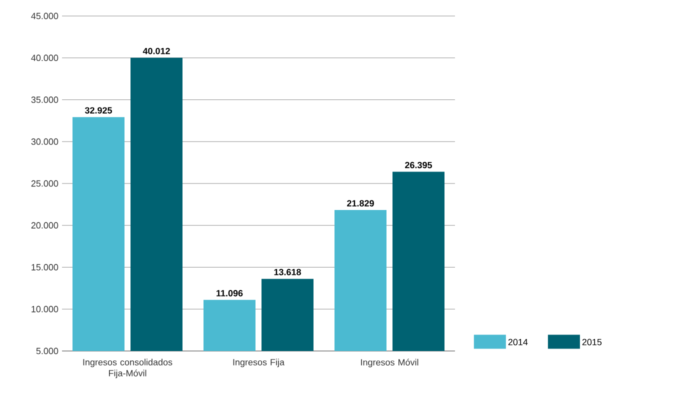 The height and width of the screenshot is (409, 678). Describe the element at coordinates (592, 342) in the screenshot. I see `legend-label: 2015` at that location.